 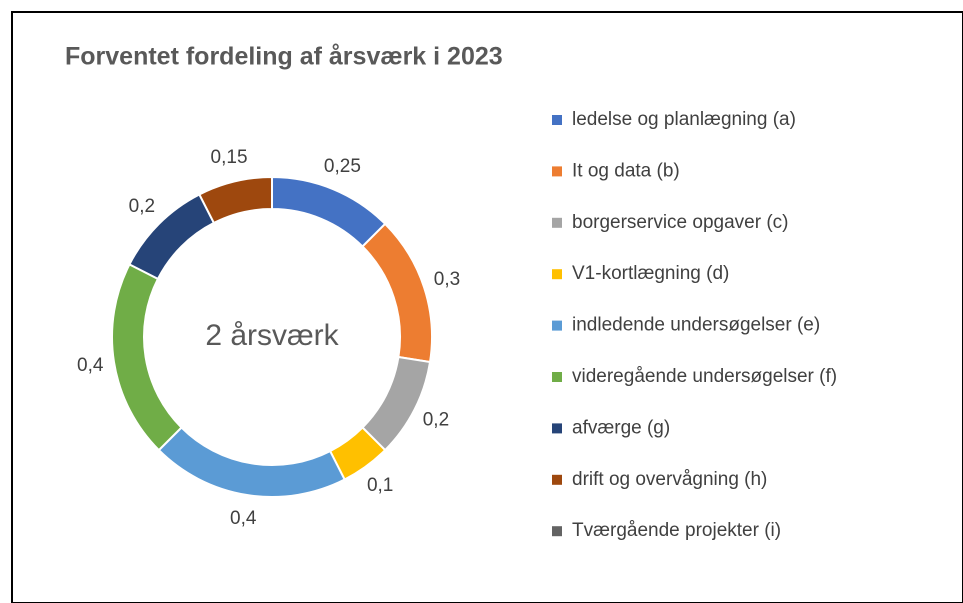 What do you see at coordinates (704, 376) in the screenshot?
I see `legend-label: videregående undersøgelser (f)` at bounding box center [704, 376].